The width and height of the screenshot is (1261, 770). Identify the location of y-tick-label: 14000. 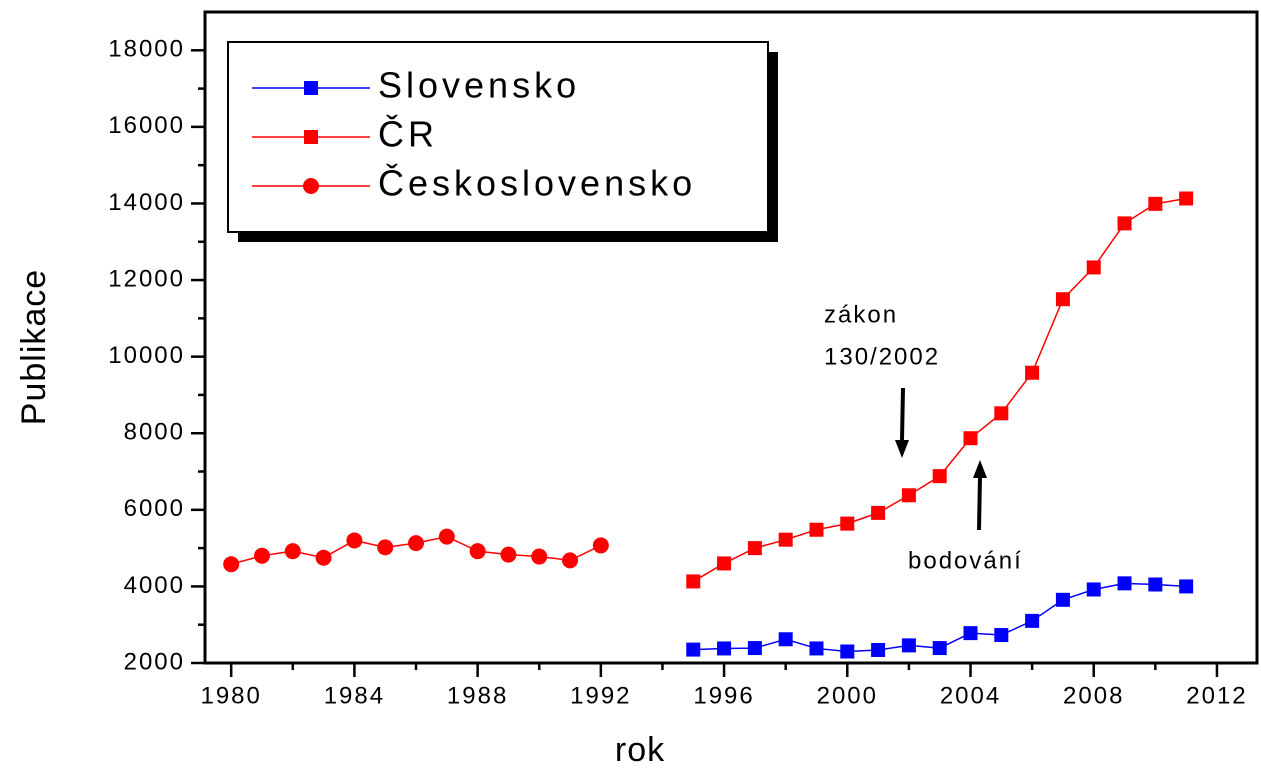
(146, 202).